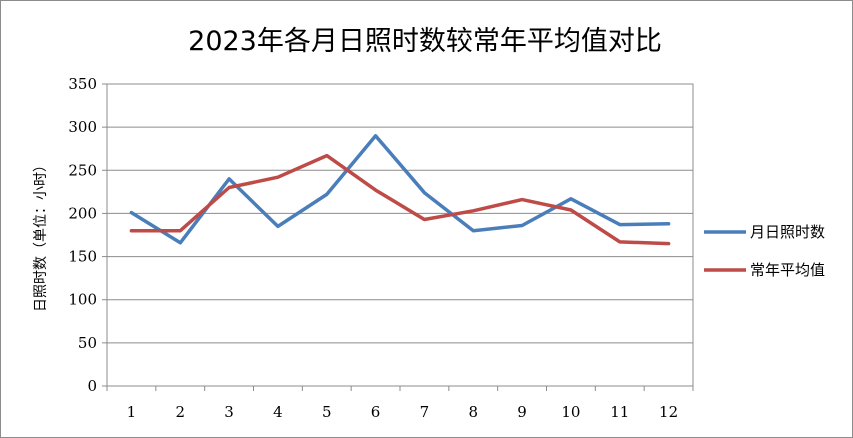 This screenshot has height=438, width=853. Describe the element at coordinates (425, 412) in the screenshot. I see `x-tick-label: 7` at that location.